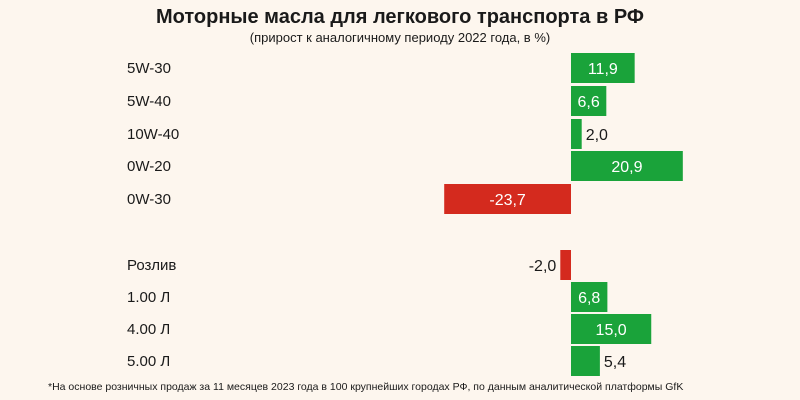 The height and width of the screenshot is (400, 800). I want to click on category-label-розлив: Розлив, so click(151, 265).